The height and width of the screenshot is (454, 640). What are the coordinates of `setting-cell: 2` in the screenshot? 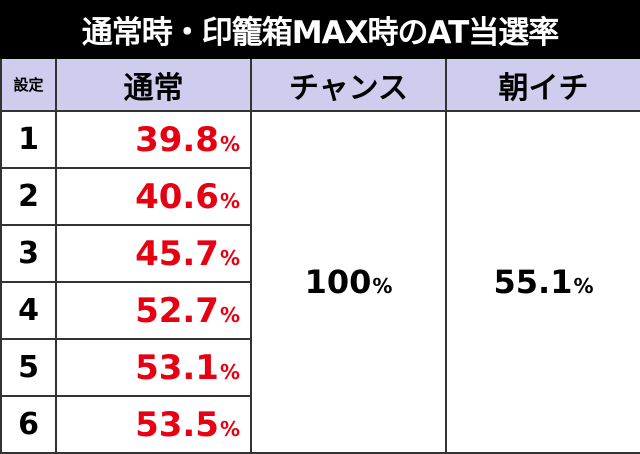 It's located at (29, 197).